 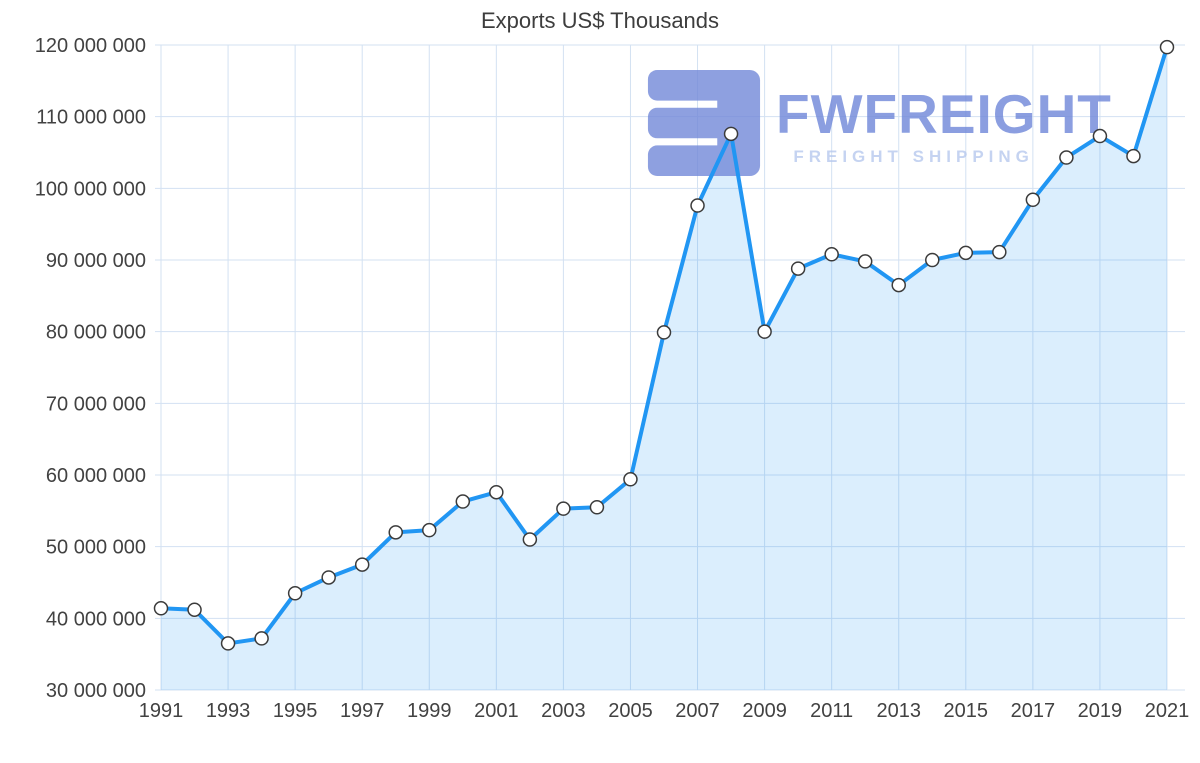 I want to click on data-point-2011, so click(x=831, y=254).